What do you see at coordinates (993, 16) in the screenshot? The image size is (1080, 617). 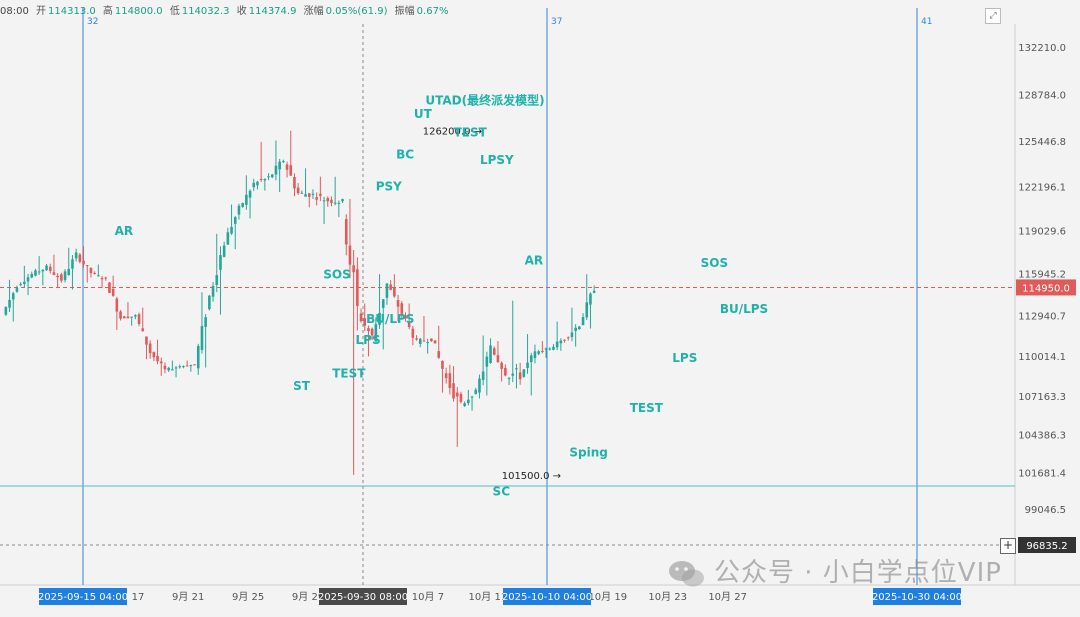 I see `expand-icon: ⤢` at bounding box center [993, 16].